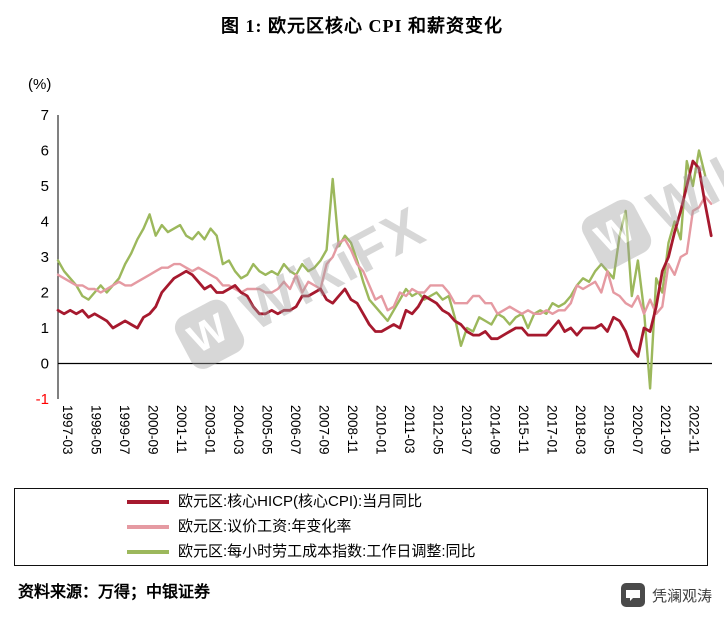 The image size is (724, 629). Describe the element at coordinates (681, 596) in the screenshot. I see `brand-name: 凭澜观涛` at that location.